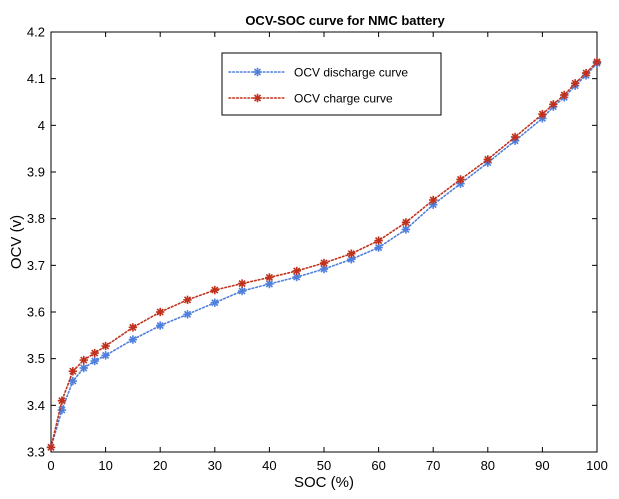 The height and width of the screenshot is (499, 619). I want to click on y-axis-label: OCV (v), so click(16, 242).